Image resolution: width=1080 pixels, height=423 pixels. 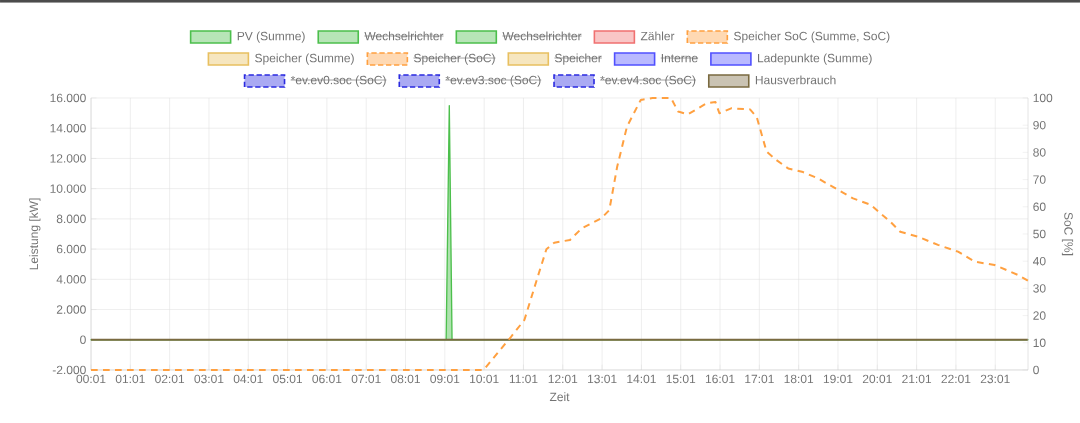 I want to click on x-axis-title: Zeit, so click(x=559, y=397).